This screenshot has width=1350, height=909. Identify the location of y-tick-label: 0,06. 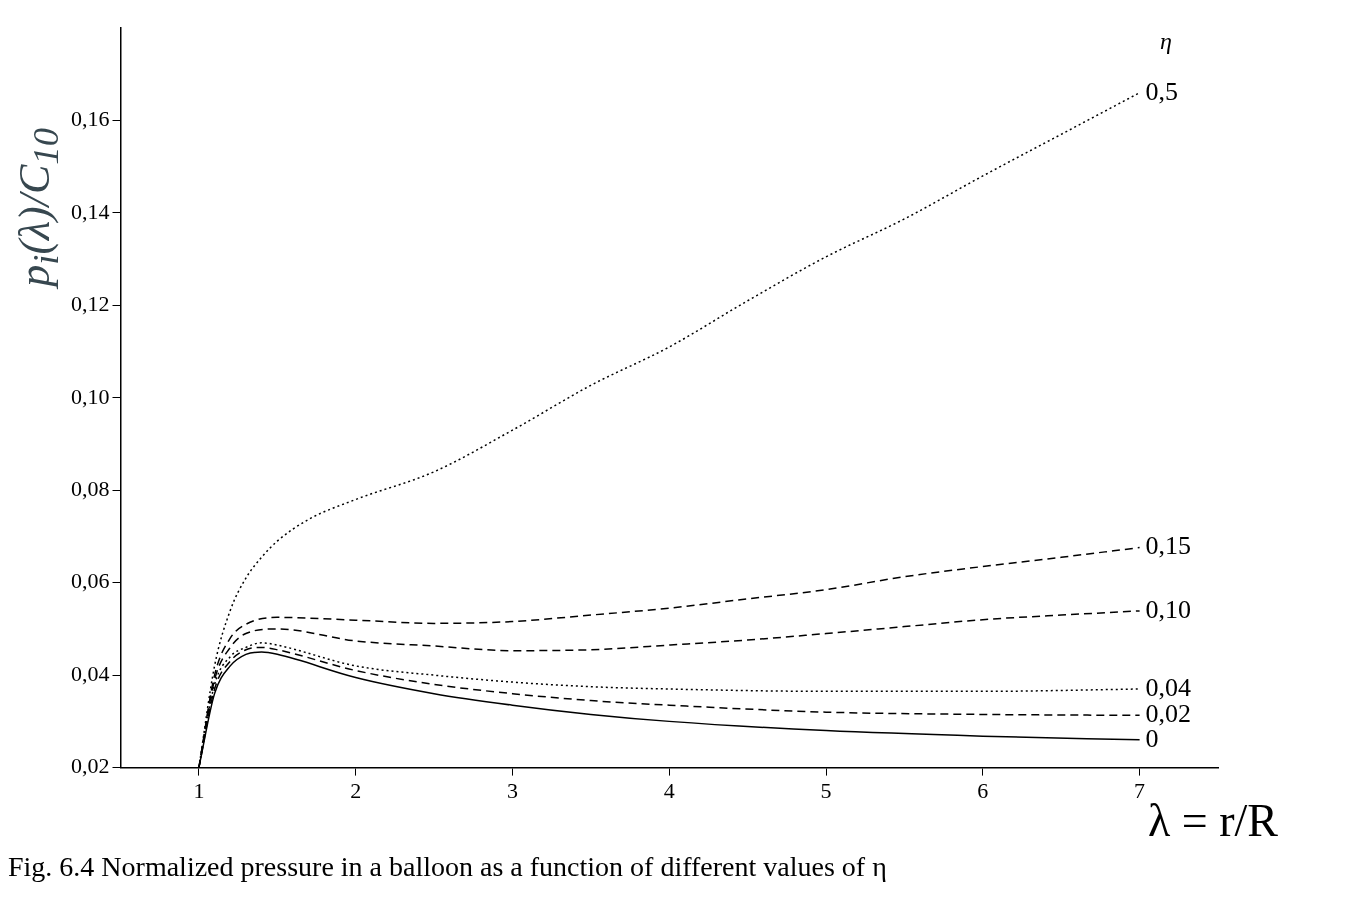
(90, 581).